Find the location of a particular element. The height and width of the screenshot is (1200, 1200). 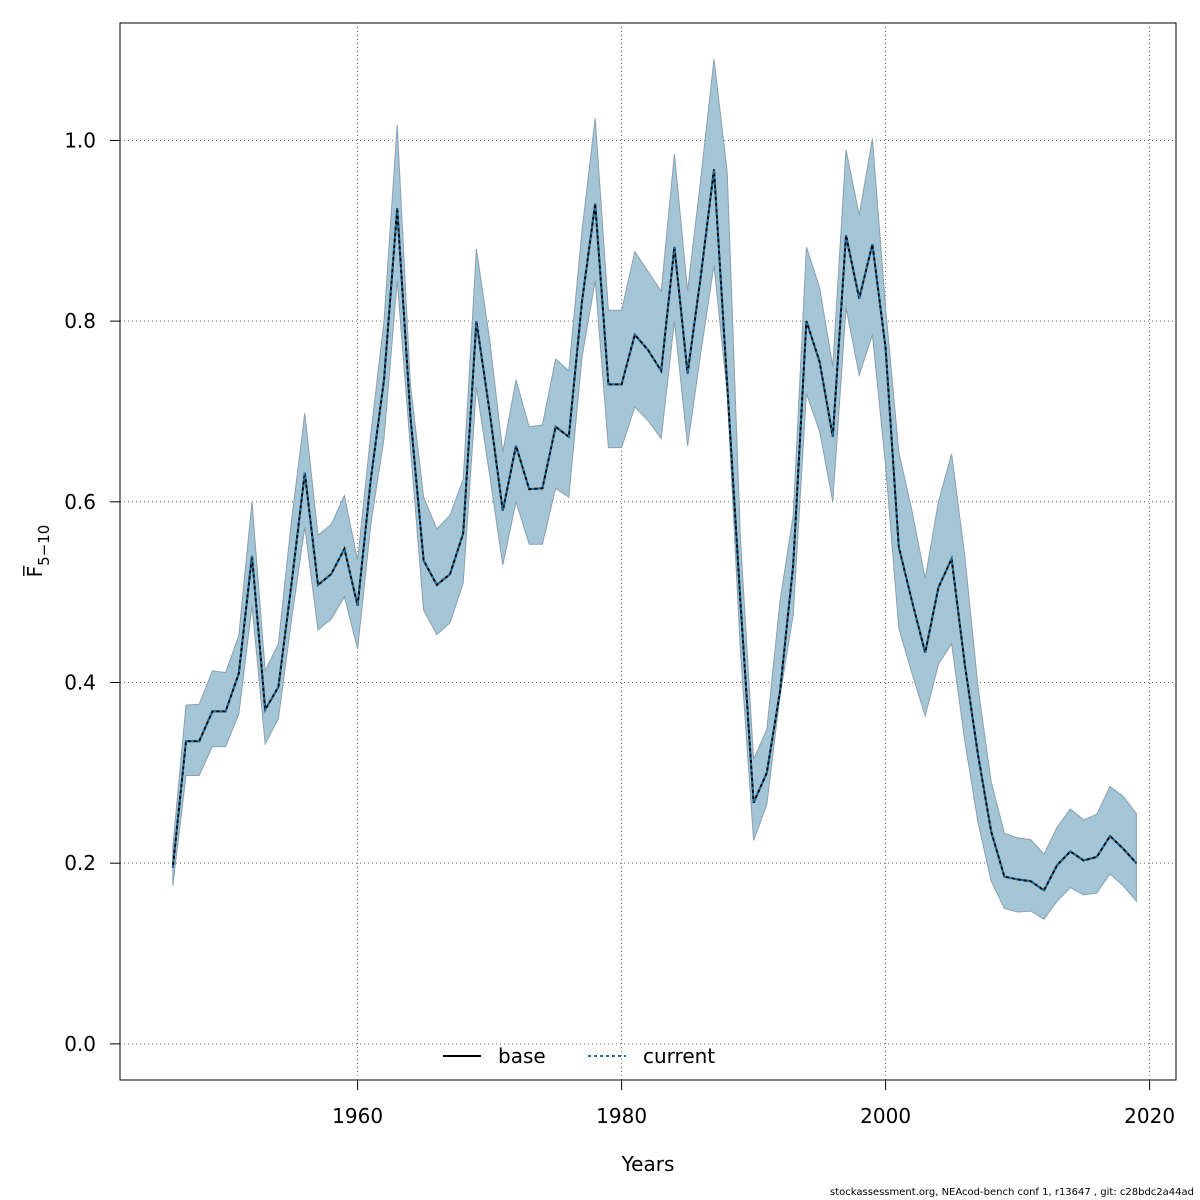

y-axis: 0.0 0.2 0.4 0.6 0.8 1.0 is located at coordinates (92, 592).